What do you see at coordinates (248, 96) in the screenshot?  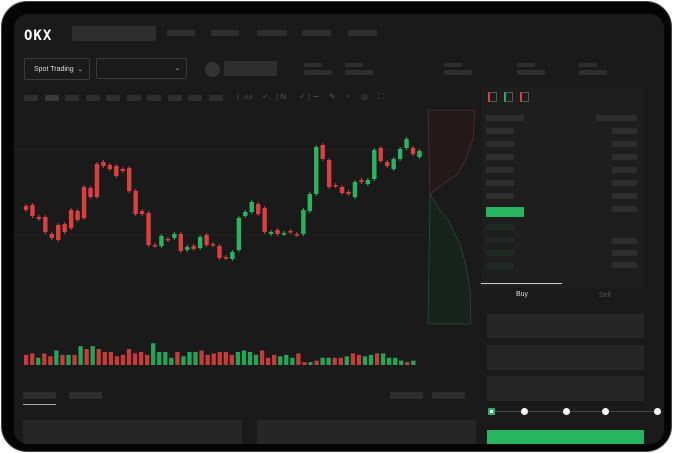 I see `candles-icon: ⩘⩘` at bounding box center [248, 96].